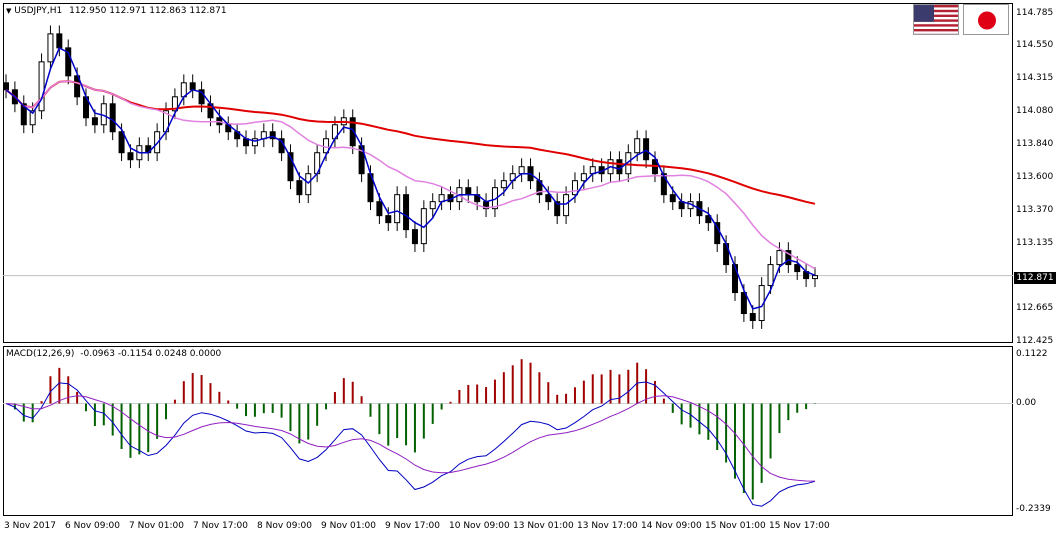 Image resolution: width=1058 pixels, height=539 pixels. I want to click on price-tick: 114.080, so click(1035, 111).